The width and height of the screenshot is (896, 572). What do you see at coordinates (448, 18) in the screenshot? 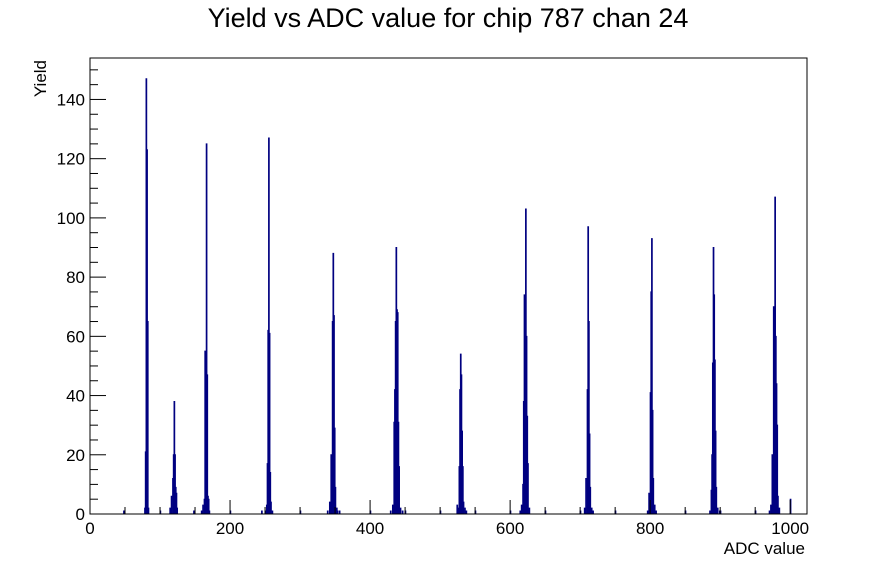
I see `chart-title: Yield vs ADC value for chip 787 chan 24` at bounding box center [448, 18].